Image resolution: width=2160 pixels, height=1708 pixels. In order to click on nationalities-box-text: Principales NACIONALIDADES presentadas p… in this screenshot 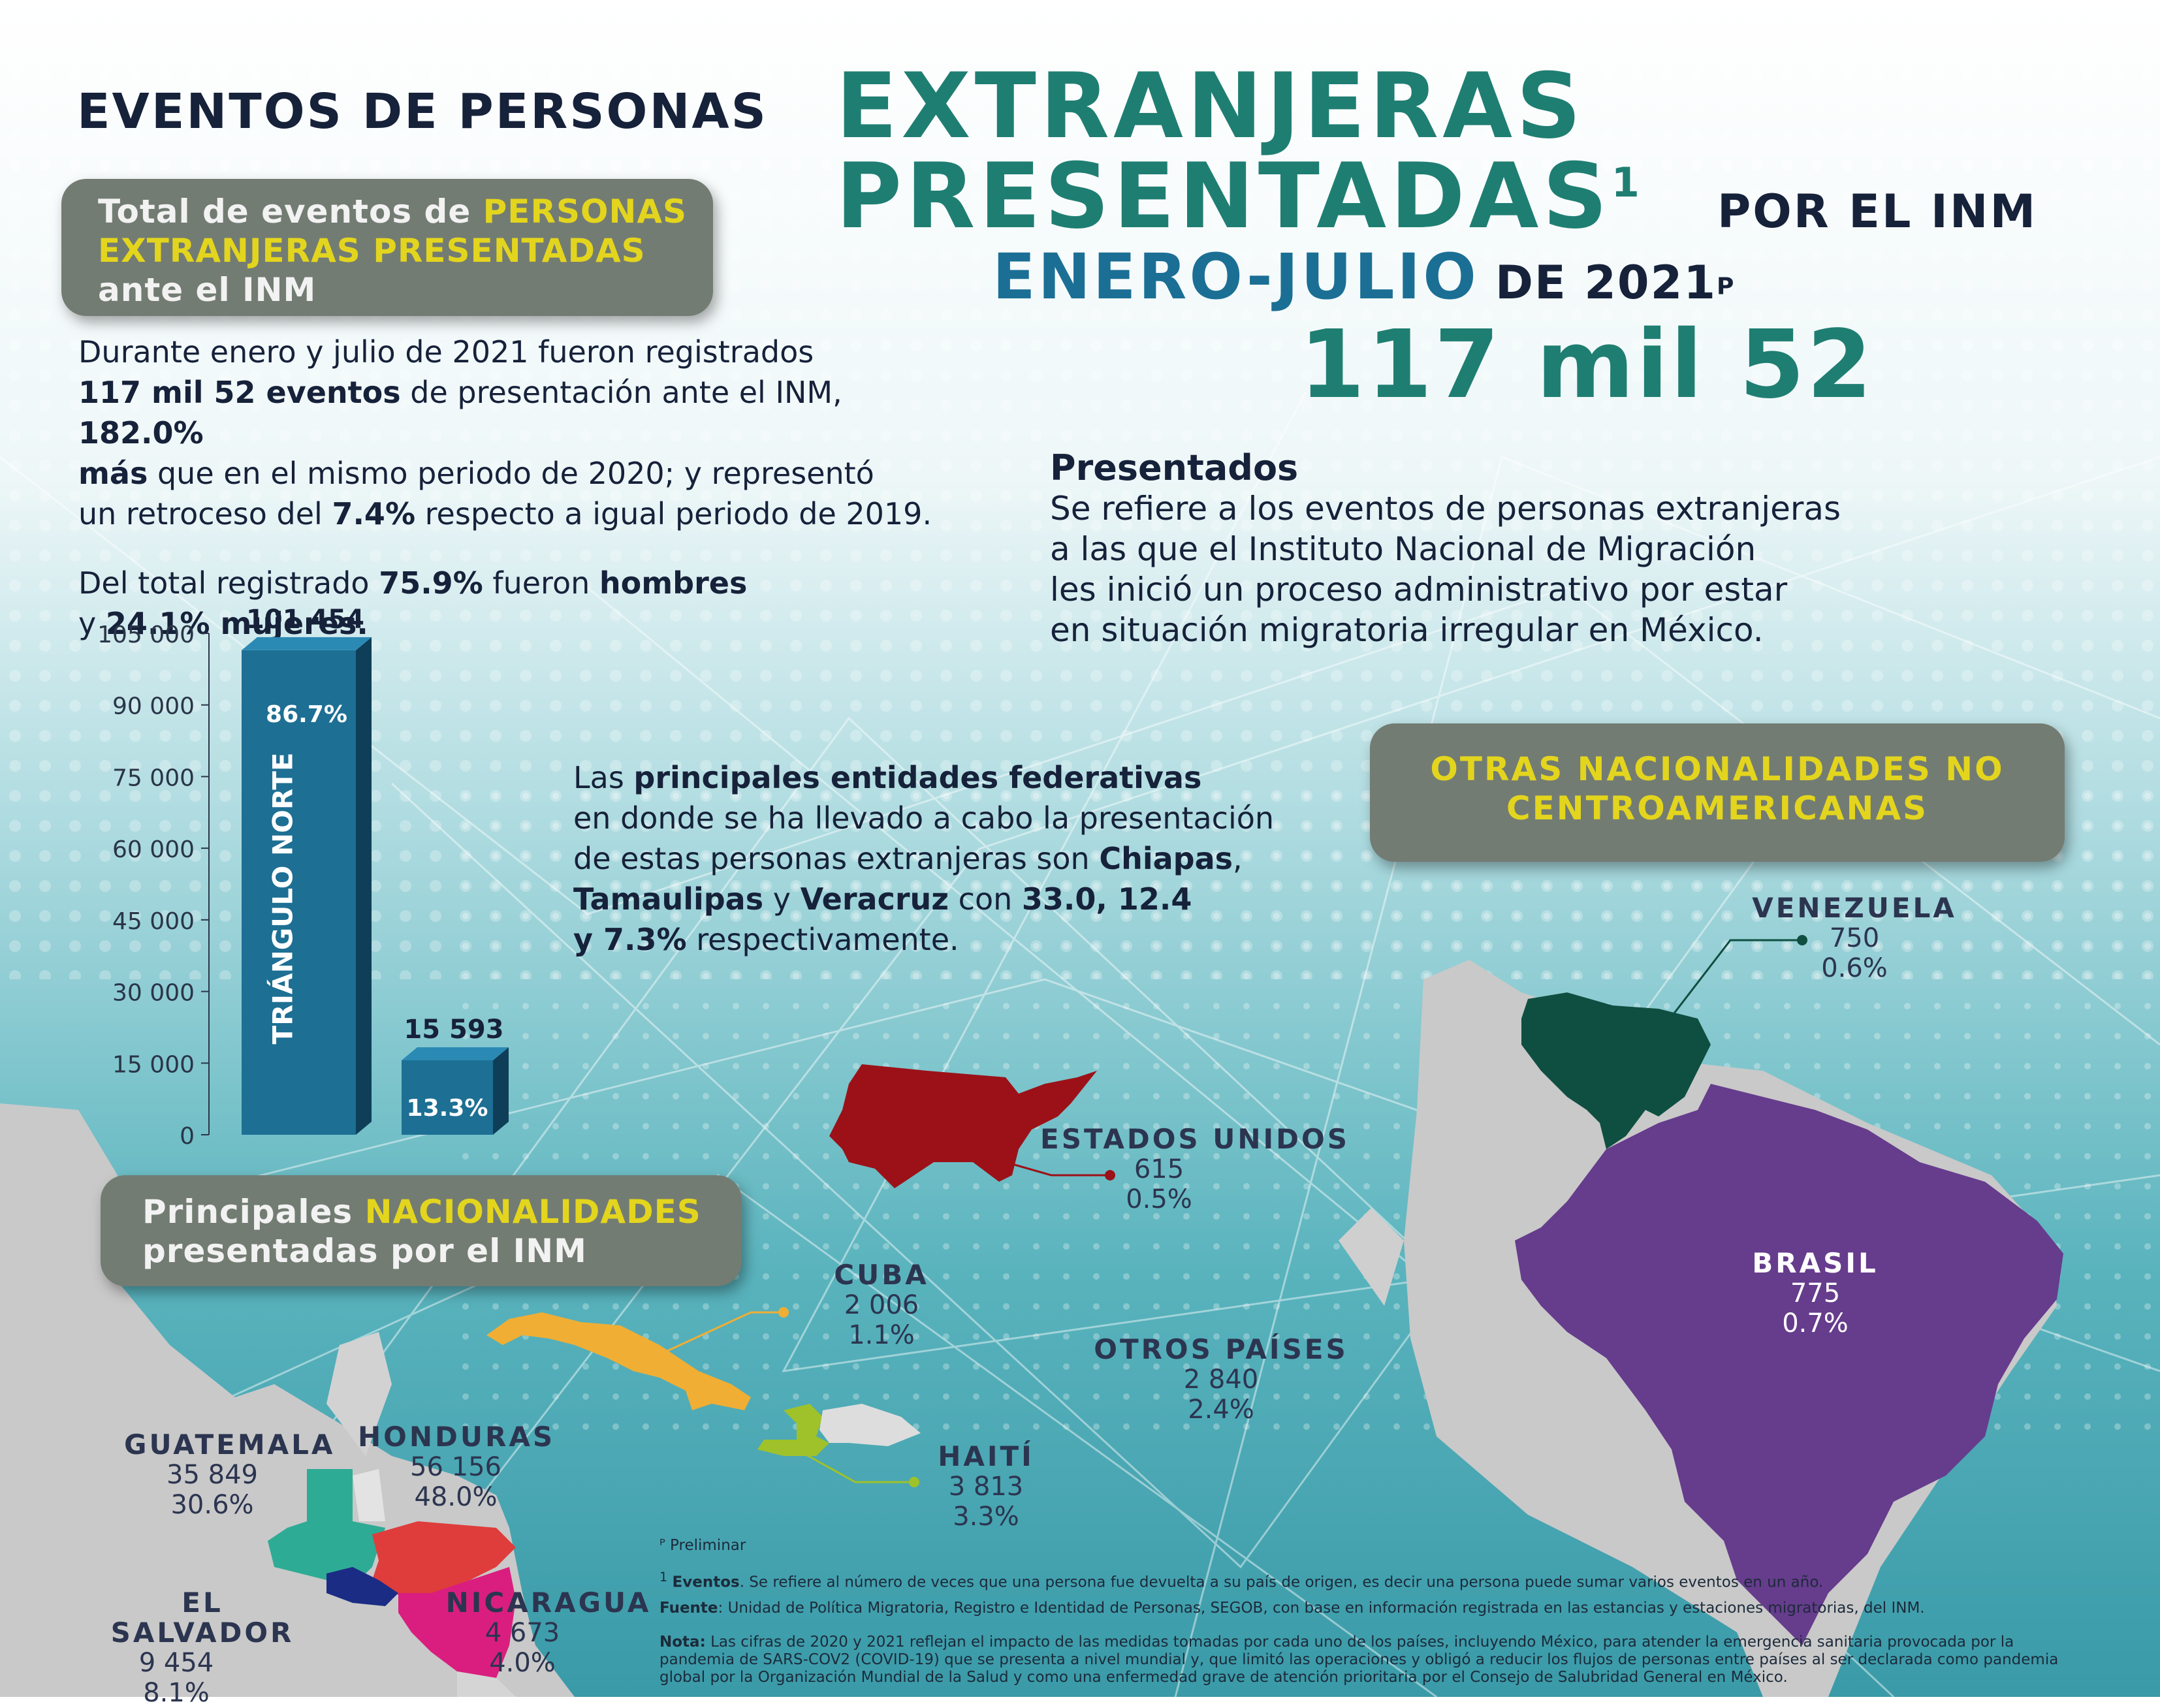, I will do `click(421, 1231)`.